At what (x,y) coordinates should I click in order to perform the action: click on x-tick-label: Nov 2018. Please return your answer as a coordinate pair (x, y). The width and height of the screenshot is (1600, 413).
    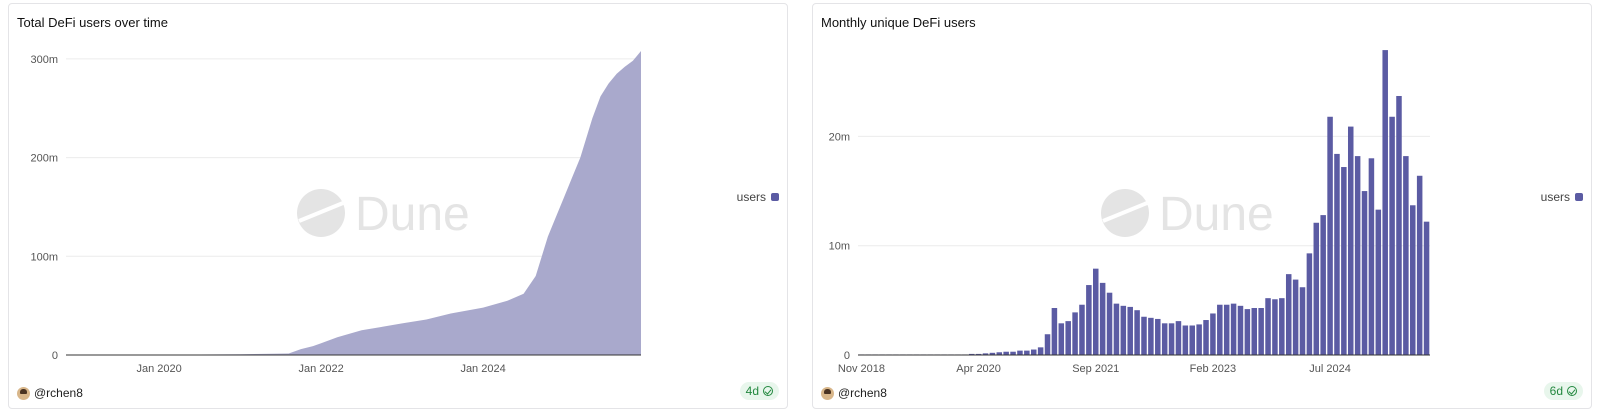
    Looking at the image, I should click on (861, 369).